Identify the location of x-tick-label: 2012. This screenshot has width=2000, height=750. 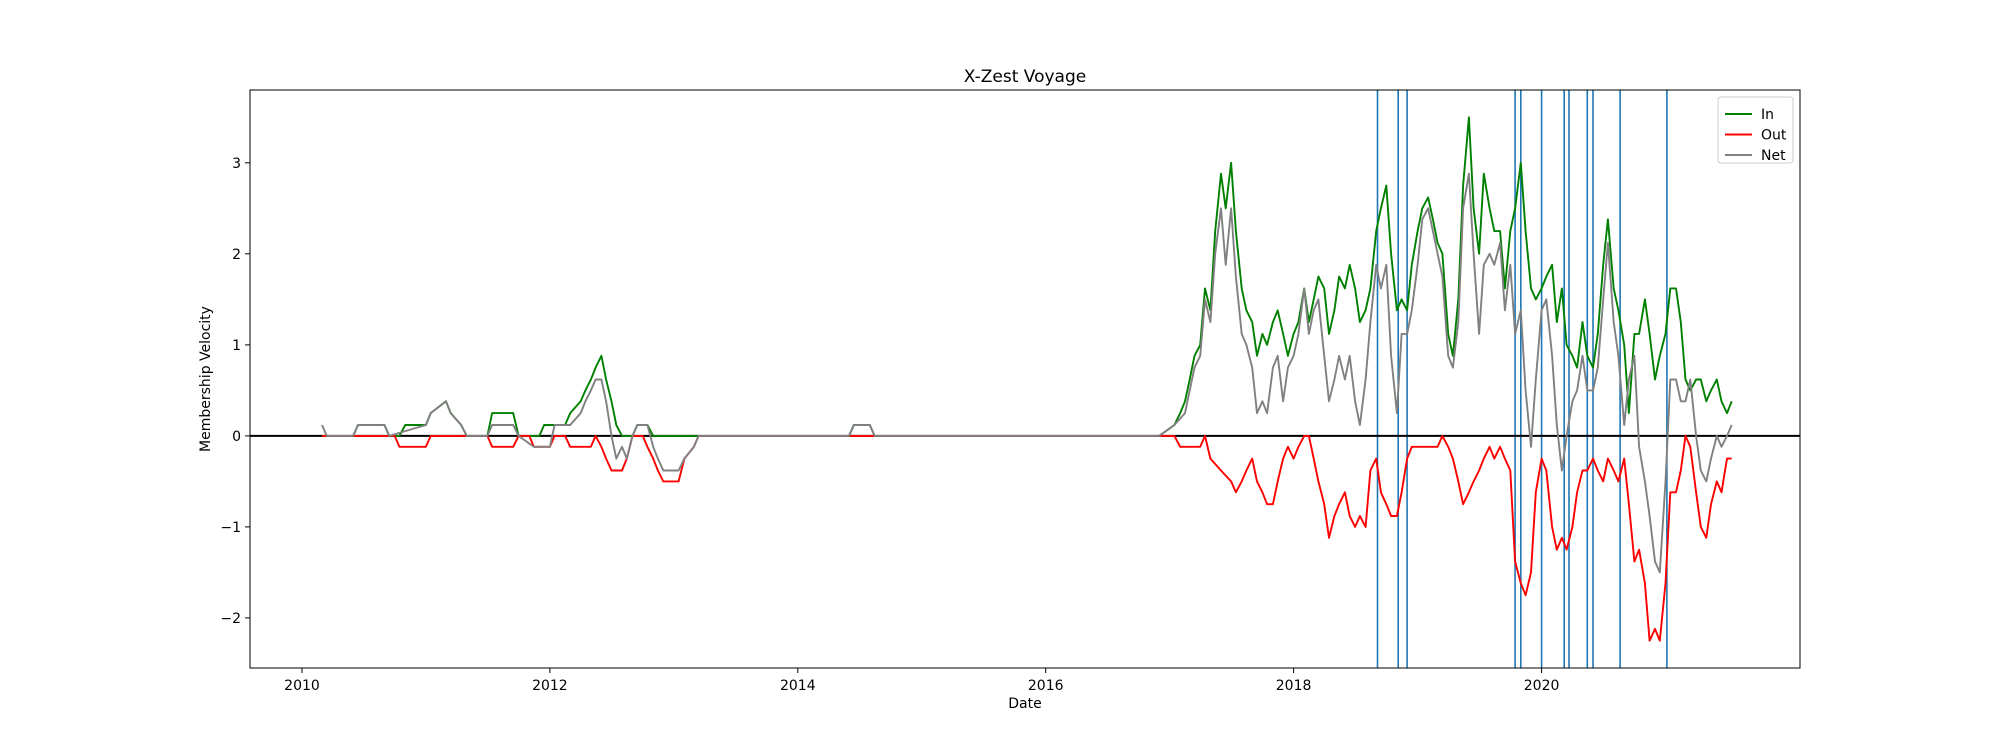
(550, 686).